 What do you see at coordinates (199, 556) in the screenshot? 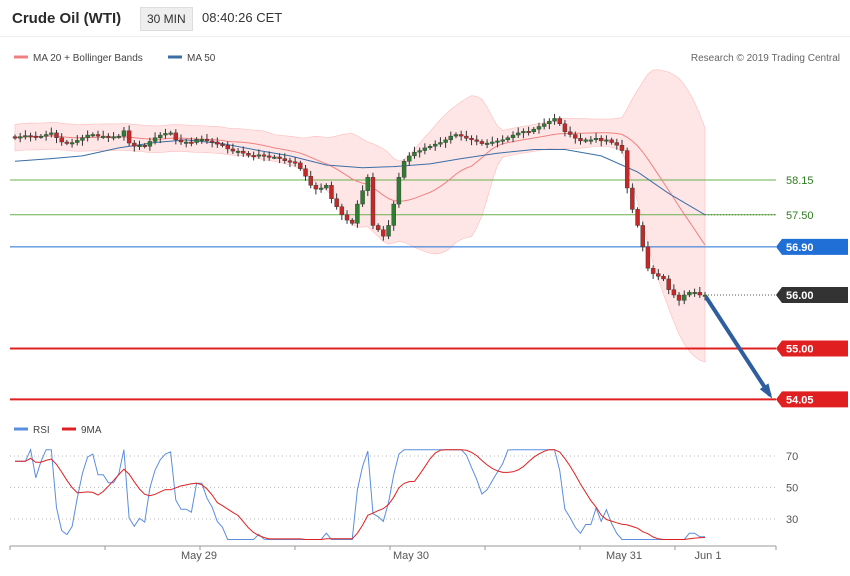
I see `time-label: May 29` at bounding box center [199, 556].